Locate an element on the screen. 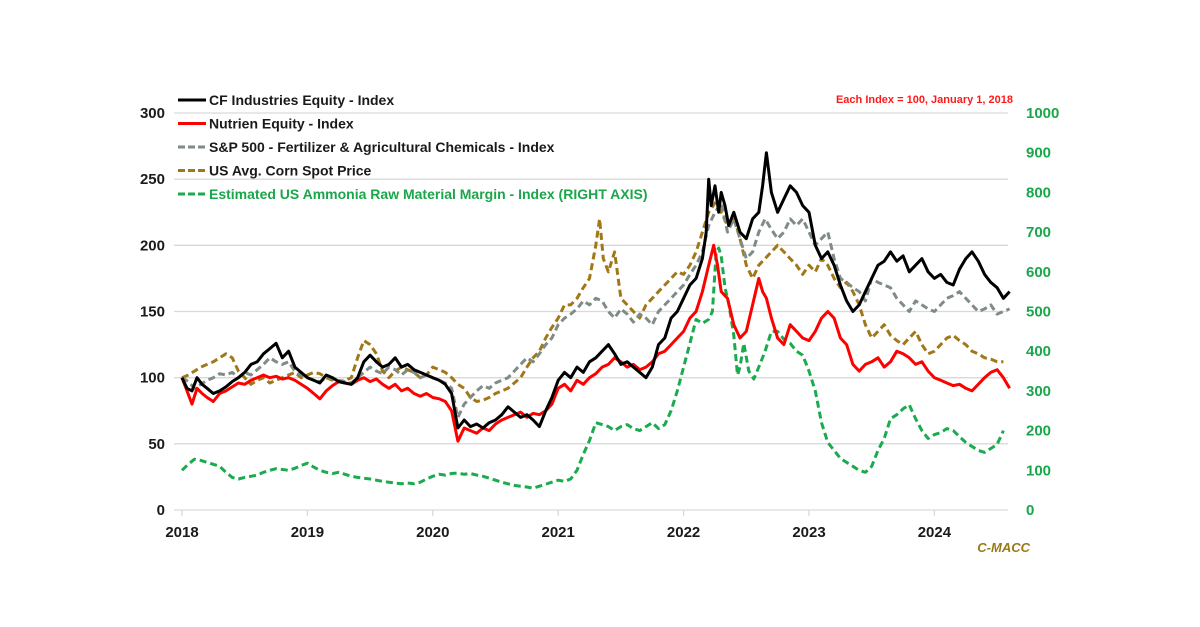 Image resolution: width=1200 pixels, height=627 pixels. legend-label: CF Industries Equity - Index is located at coordinates (301, 100).